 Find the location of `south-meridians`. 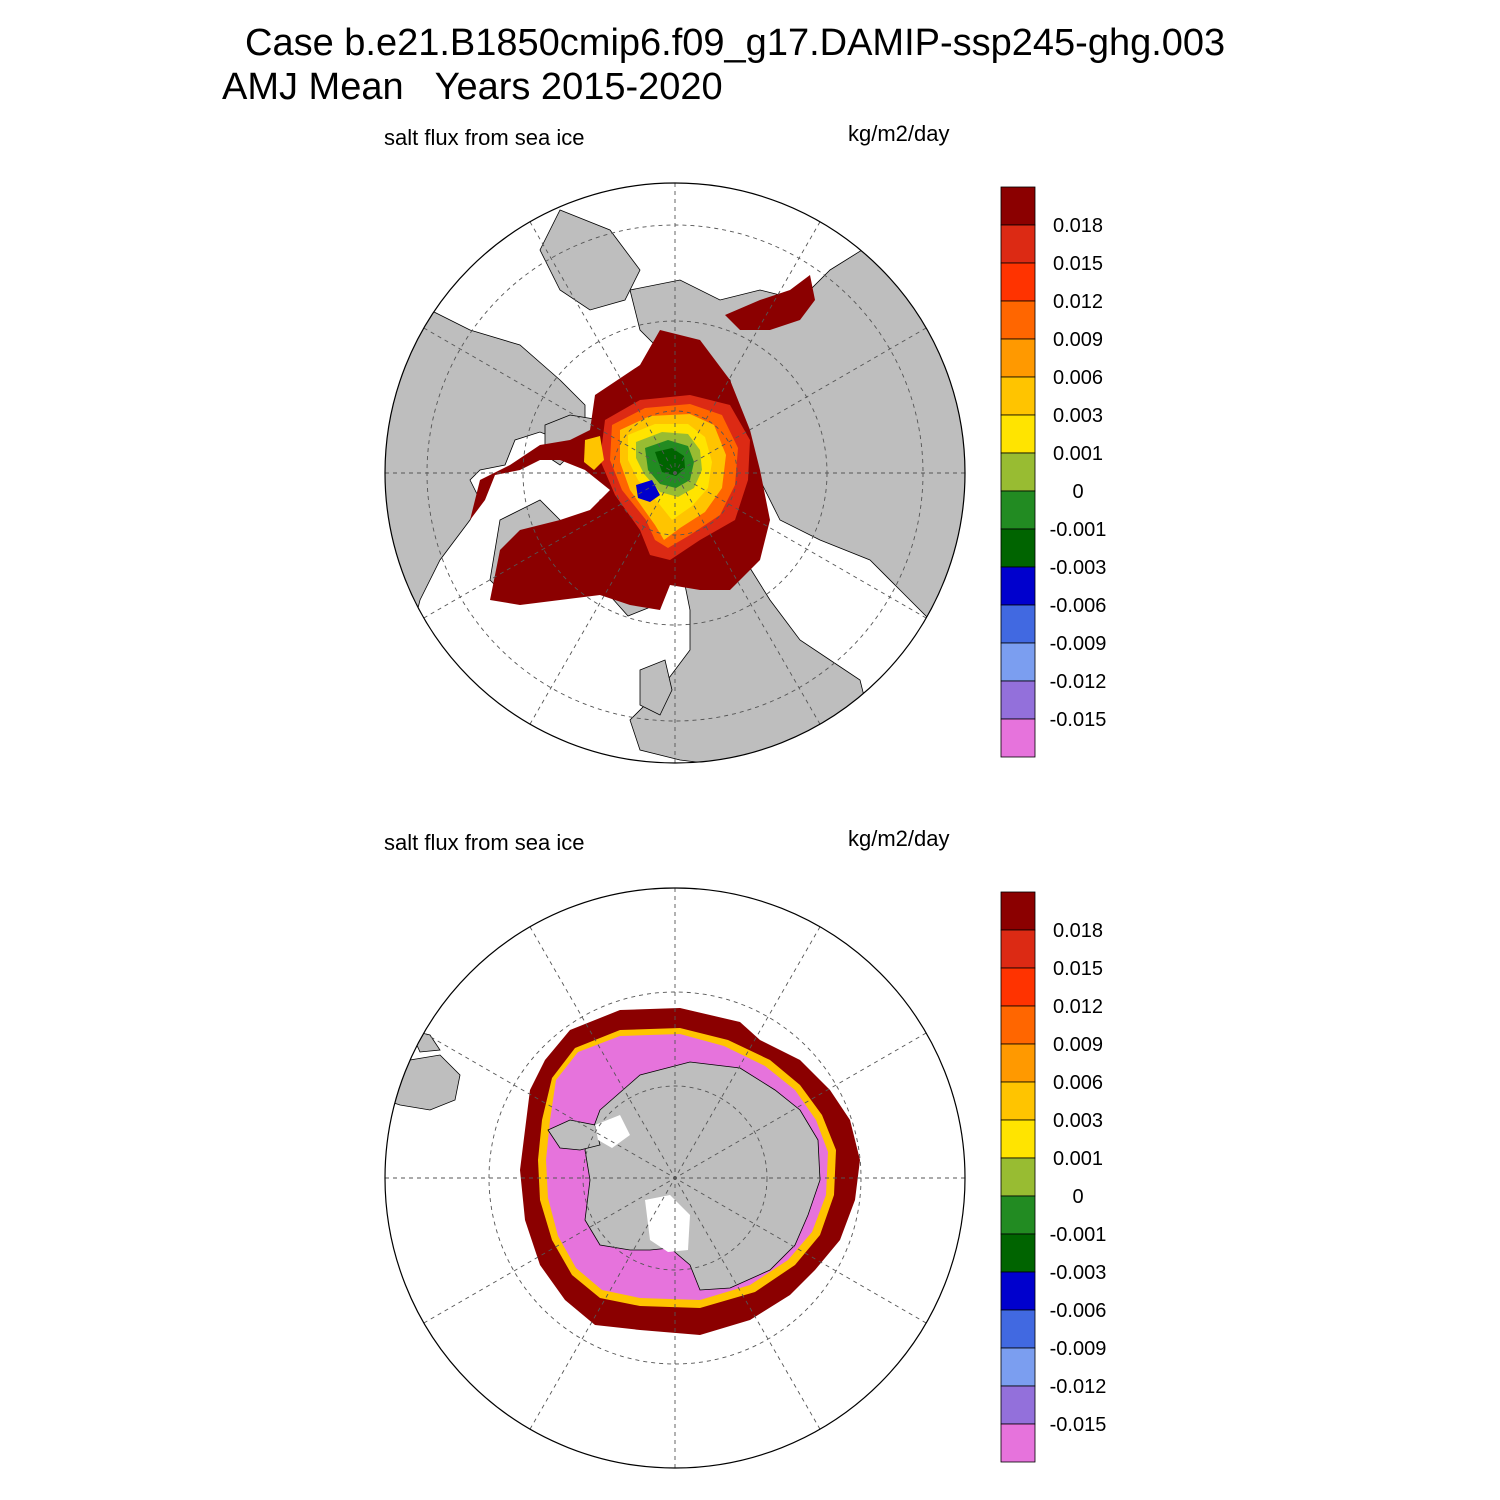

south-meridians is located at coordinates (675, 1178).